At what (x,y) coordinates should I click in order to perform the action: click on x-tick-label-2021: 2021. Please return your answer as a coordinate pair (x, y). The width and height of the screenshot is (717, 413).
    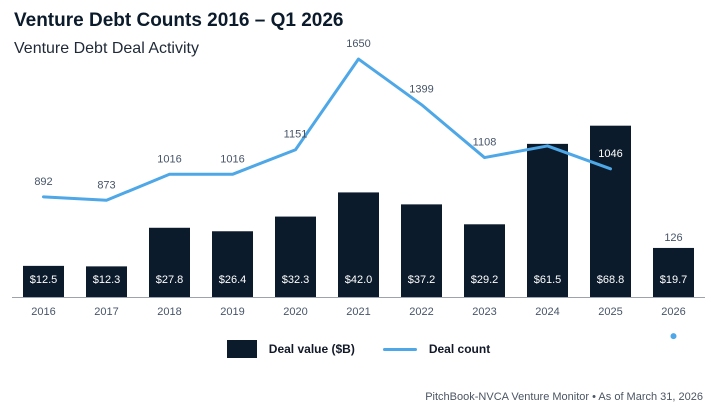
    Looking at the image, I should click on (358, 312).